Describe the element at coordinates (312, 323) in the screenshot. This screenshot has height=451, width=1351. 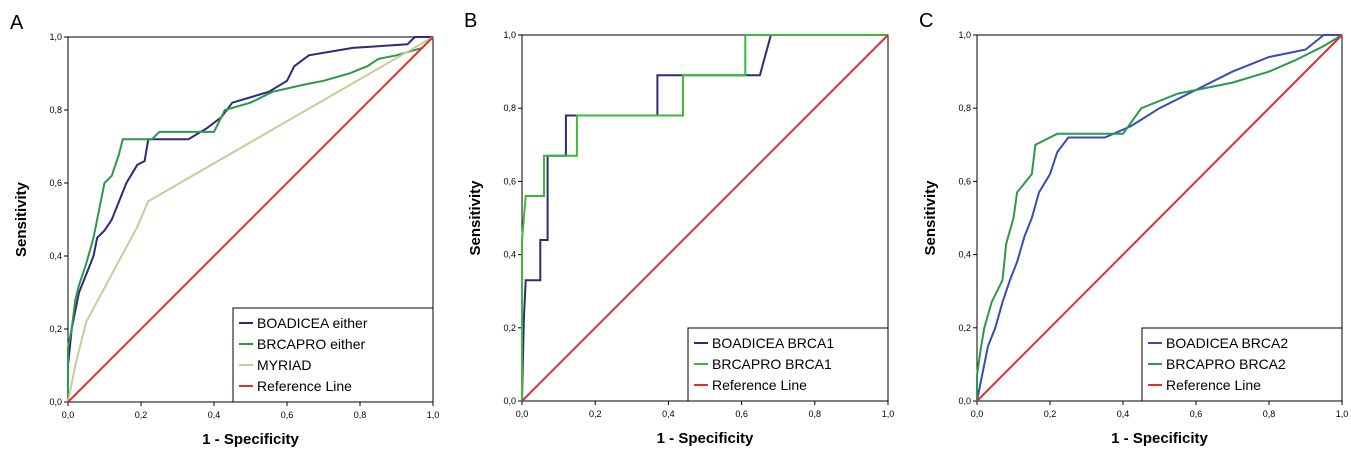
I see `legend-text: BOADICEA either` at that location.